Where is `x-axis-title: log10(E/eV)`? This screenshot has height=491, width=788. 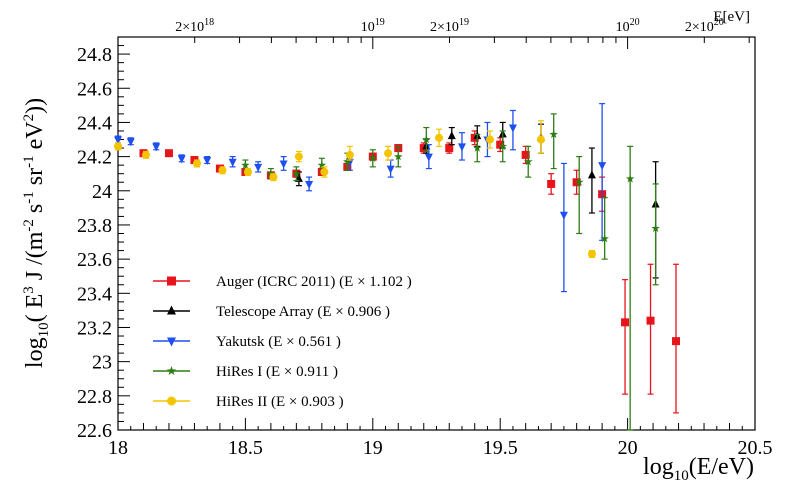 x-axis-title: log10(E/eV) is located at coordinates (698, 469).